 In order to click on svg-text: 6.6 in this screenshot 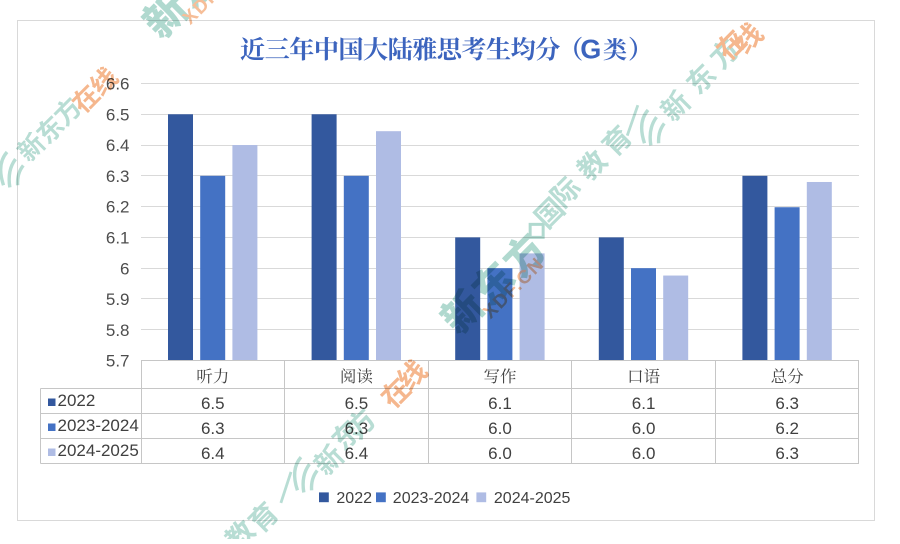, I will do `click(118, 84)`.